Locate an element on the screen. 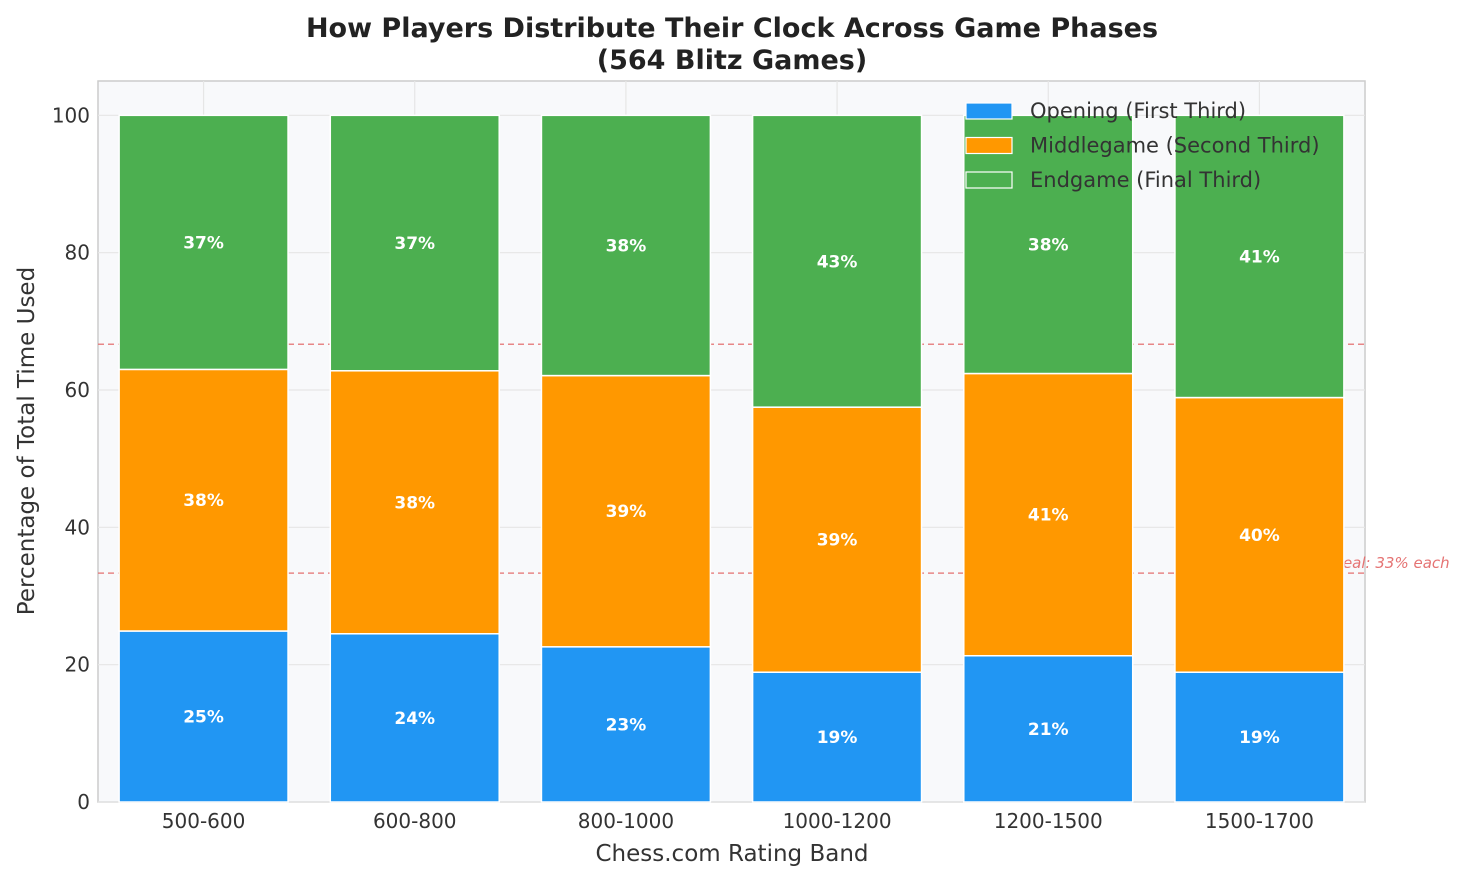  y-axis-ticks: 0 20 40 60 80 100 is located at coordinates (71, 458).